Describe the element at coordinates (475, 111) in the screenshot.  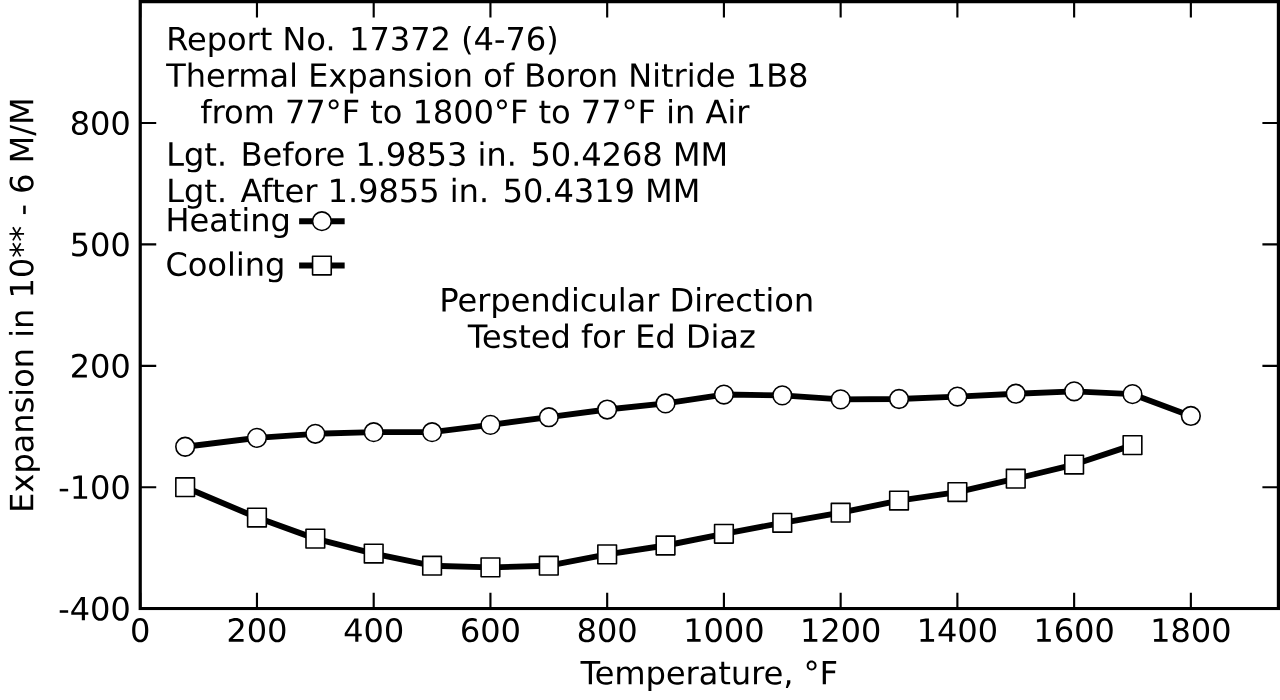
I see `annotation: from 77°F to 1800°F to 77°F in Air` at that location.